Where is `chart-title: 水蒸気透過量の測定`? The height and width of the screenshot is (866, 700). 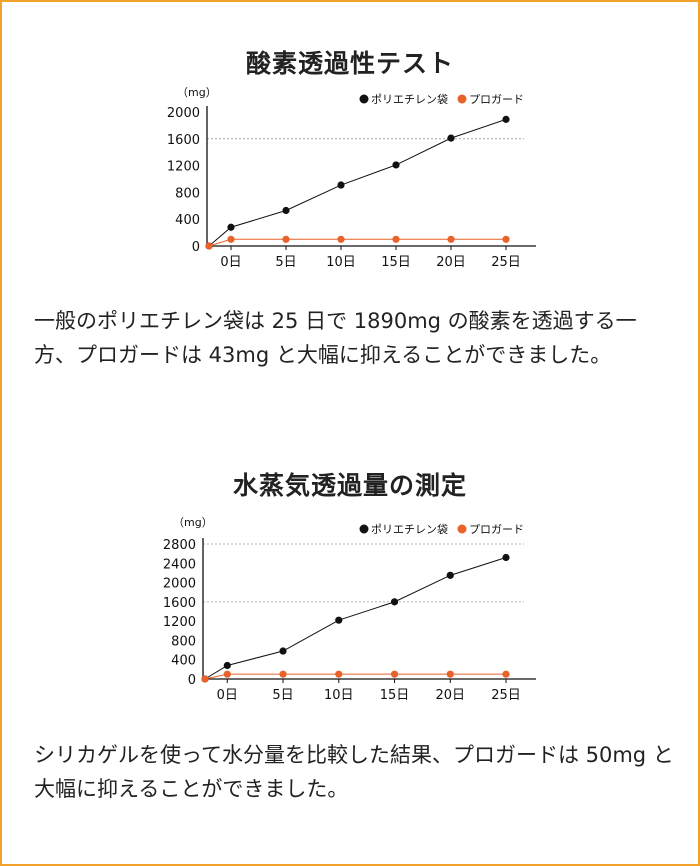 chart-title: 水蒸気透過量の測定 is located at coordinates (349, 485).